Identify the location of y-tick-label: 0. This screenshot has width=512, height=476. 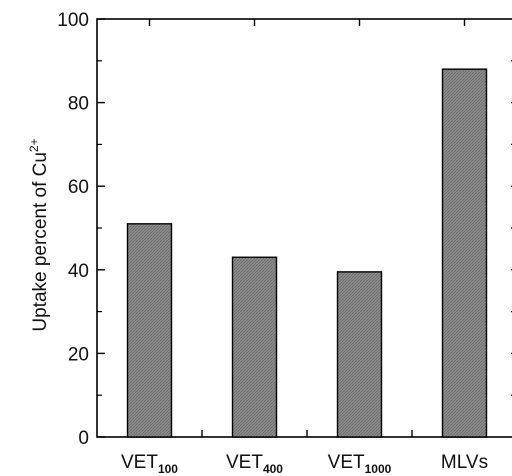
(83, 438).